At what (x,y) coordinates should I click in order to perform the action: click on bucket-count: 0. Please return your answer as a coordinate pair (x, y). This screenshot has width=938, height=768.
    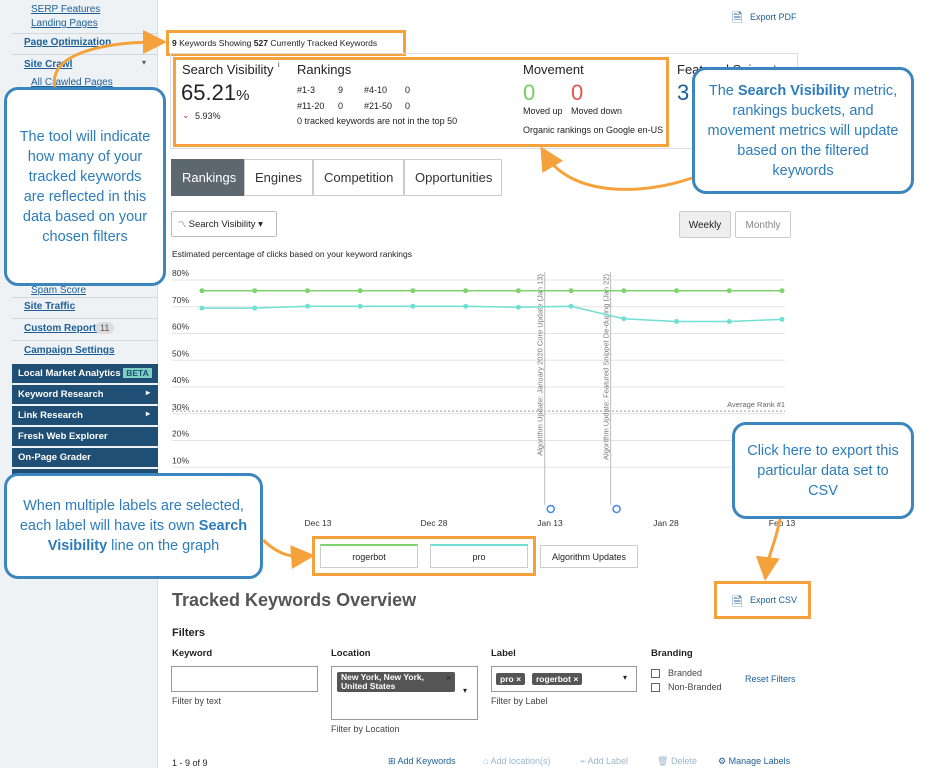
    Looking at the image, I should click on (341, 106).